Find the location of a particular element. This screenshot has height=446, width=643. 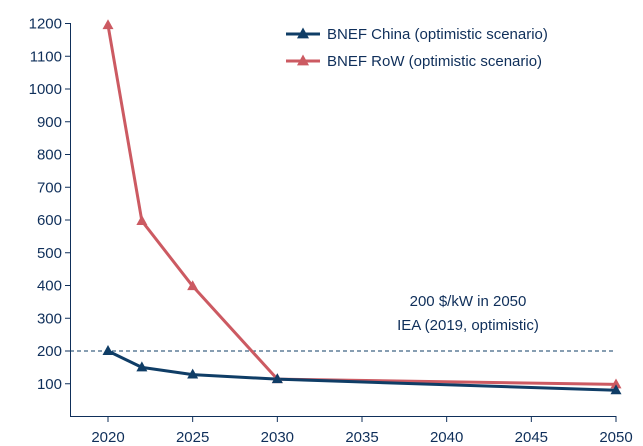

x-tick-label: 2050 is located at coordinates (615, 437).